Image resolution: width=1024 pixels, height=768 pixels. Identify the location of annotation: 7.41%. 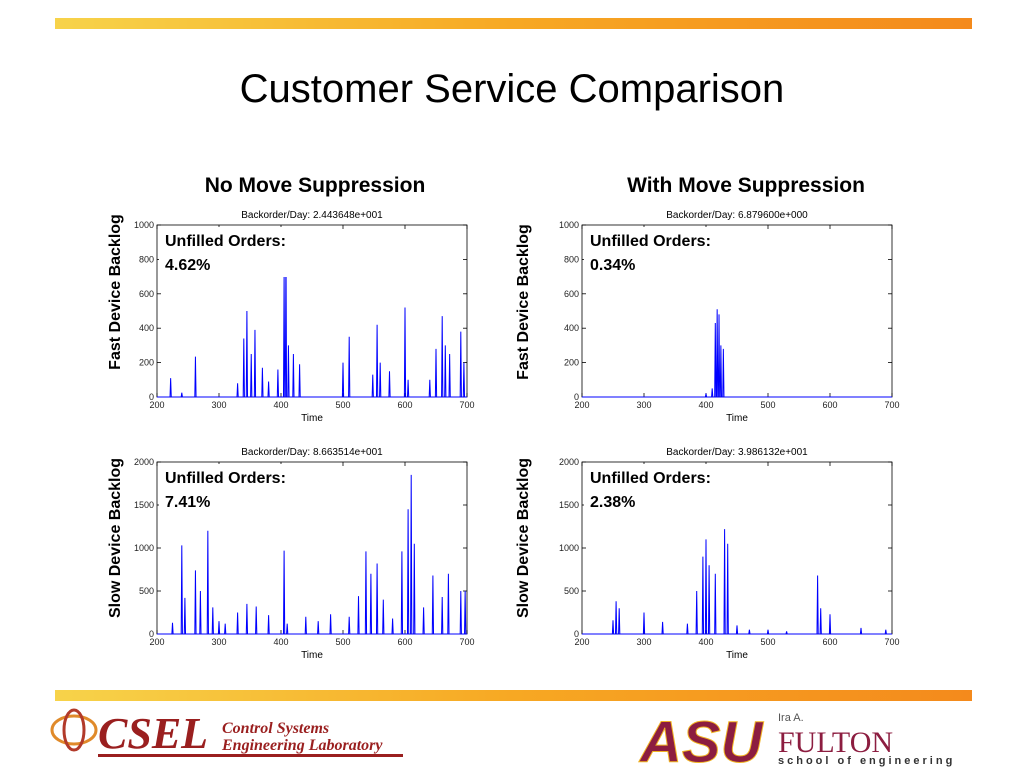
(187, 502).